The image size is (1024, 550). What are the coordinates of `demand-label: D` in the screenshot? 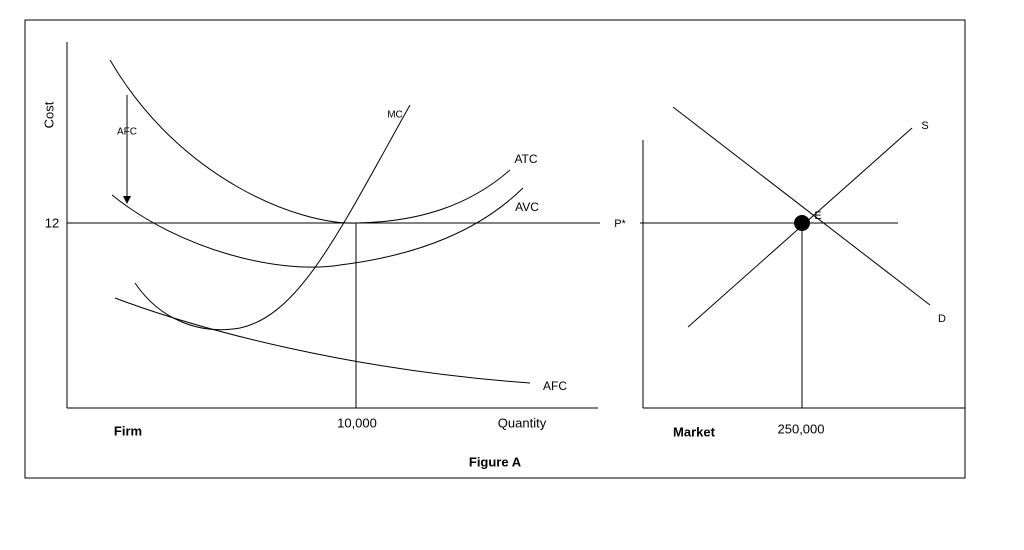 It's located at (942, 319).